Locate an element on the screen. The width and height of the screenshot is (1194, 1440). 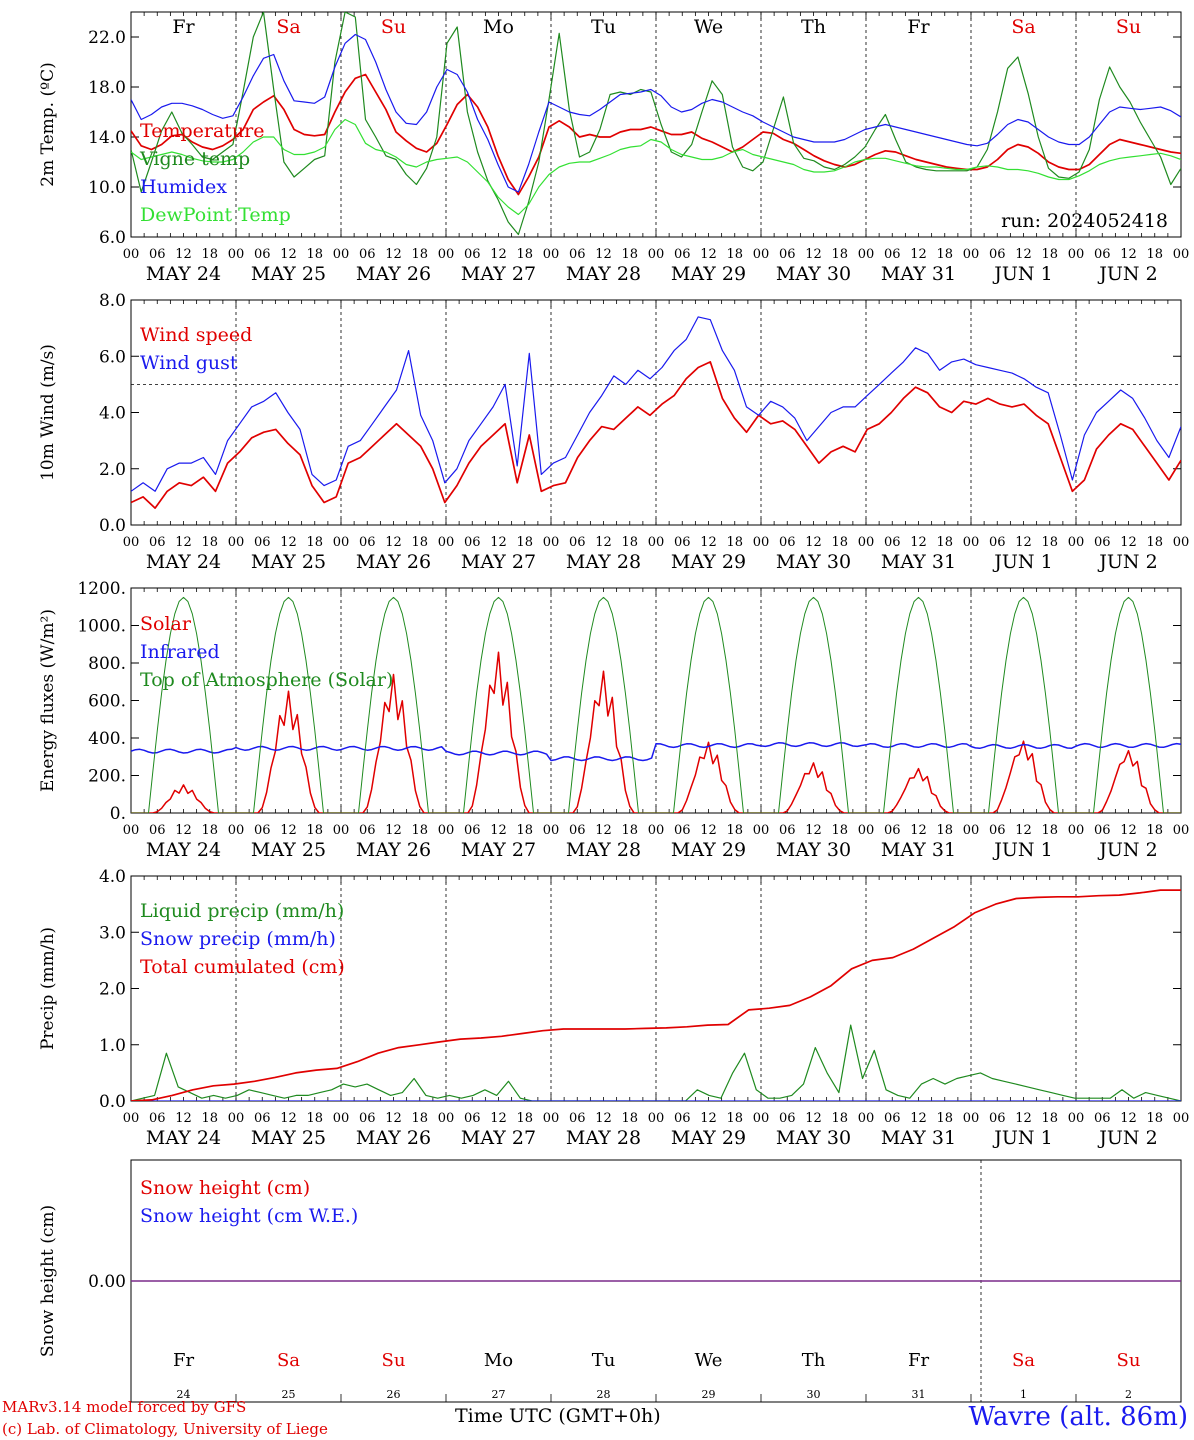
date-label: MAY 29 is located at coordinates (708, 1138).